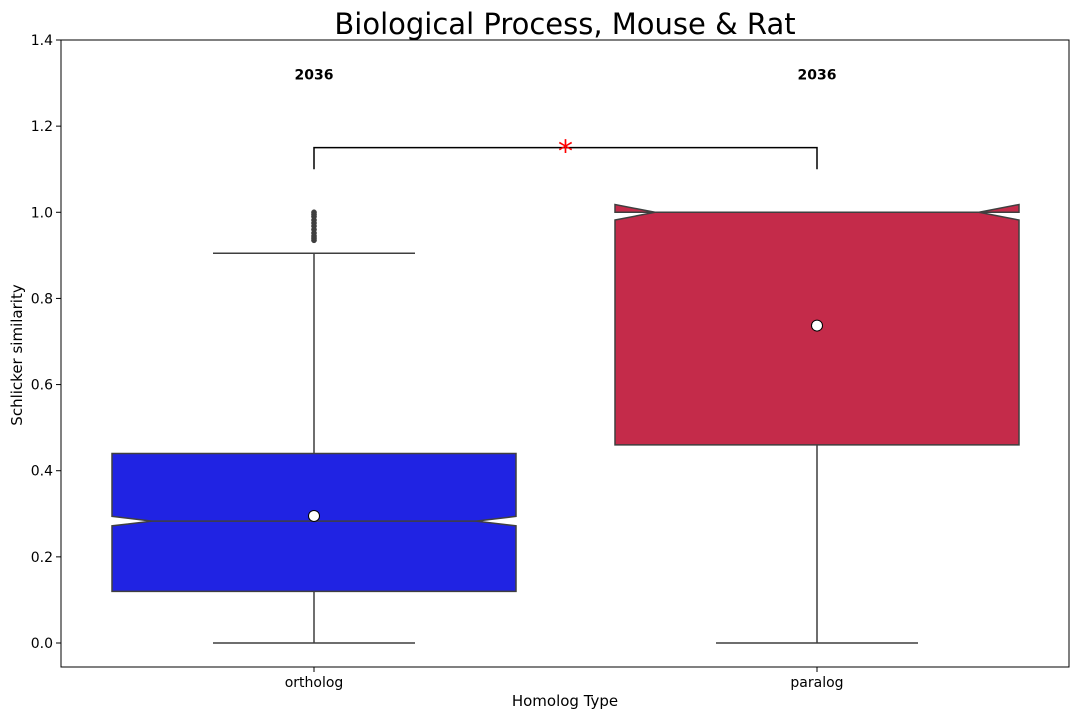  Describe the element at coordinates (42, 558) in the screenshot. I see `y-tick-label: 0.2` at that location.